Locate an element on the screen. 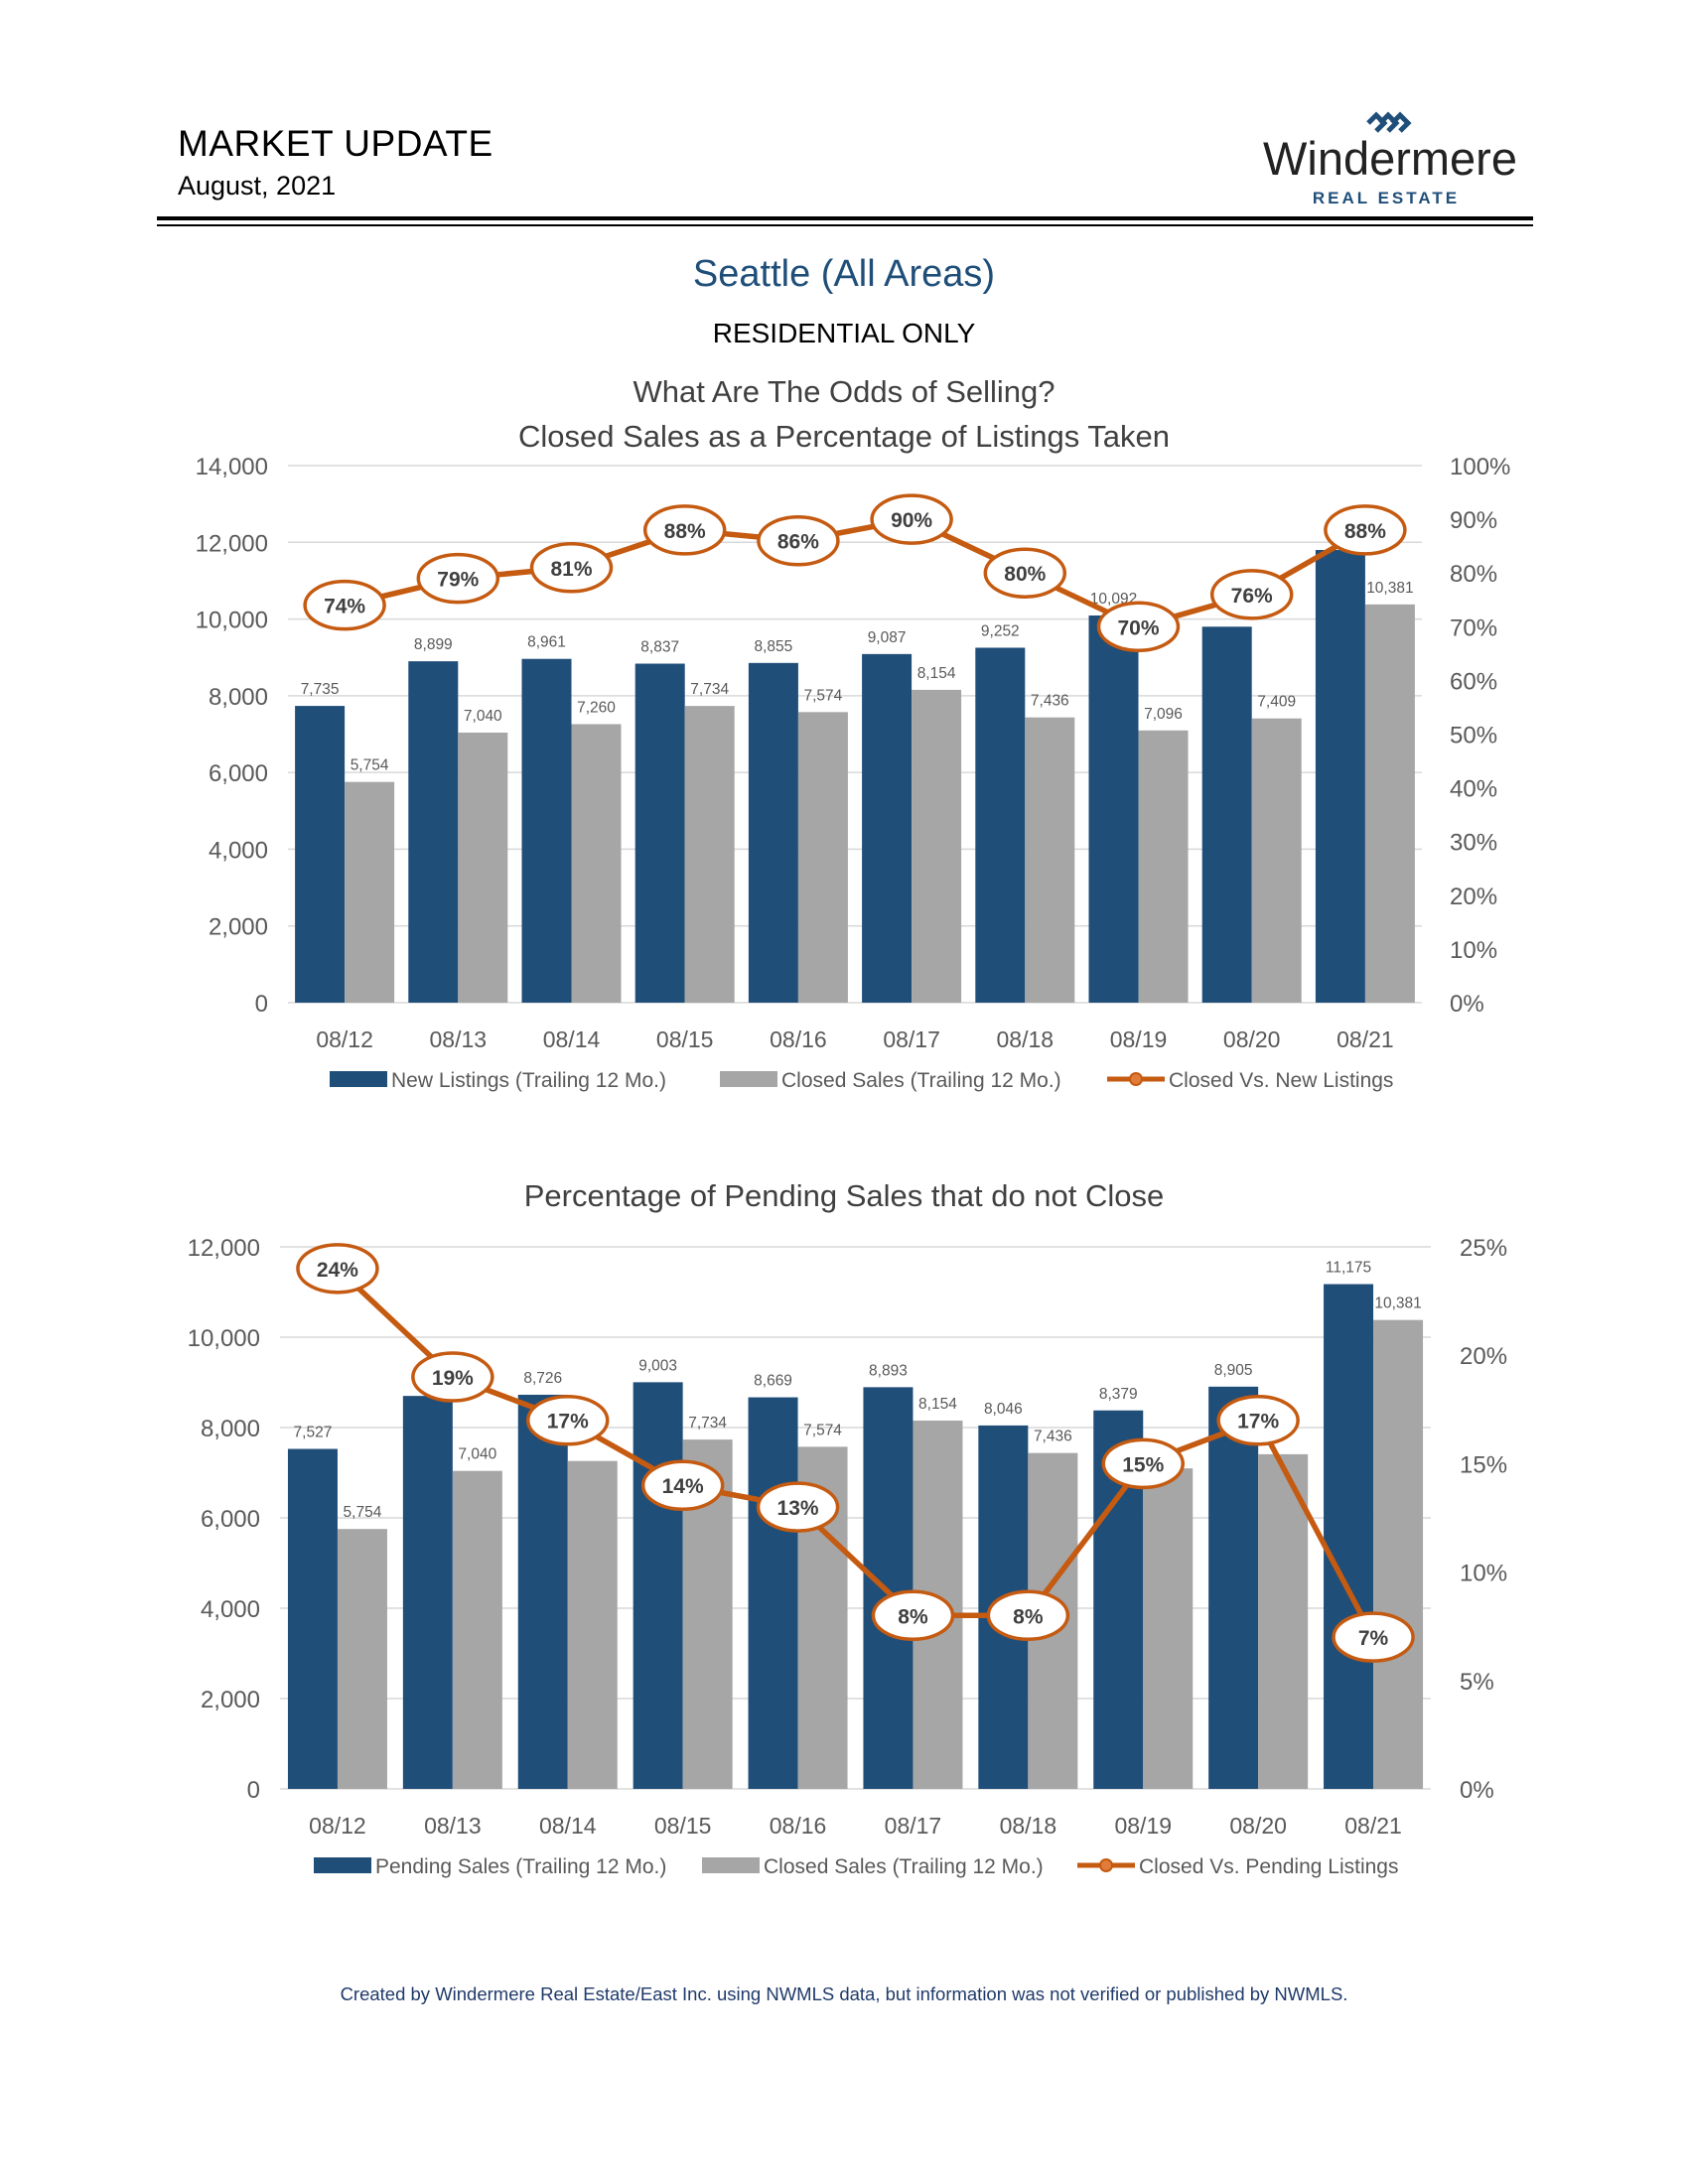 Image resolution: width=1688 pixels, height=2184 pixels. bar-data-label: 8,154 is located at coordinates (937, 1404).